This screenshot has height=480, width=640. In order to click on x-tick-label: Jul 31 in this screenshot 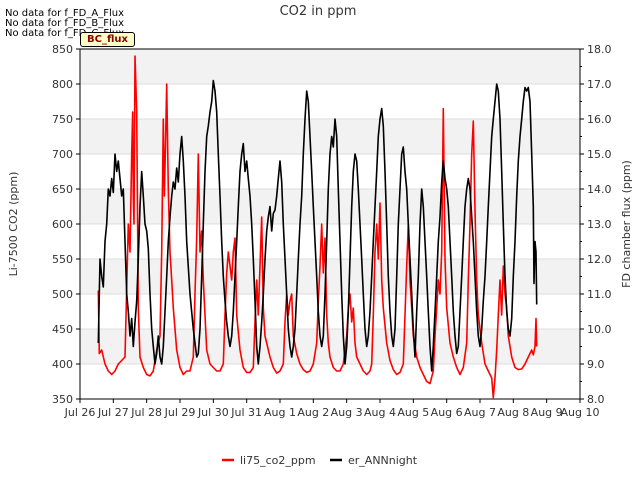, I will do `click(246, 412)`.